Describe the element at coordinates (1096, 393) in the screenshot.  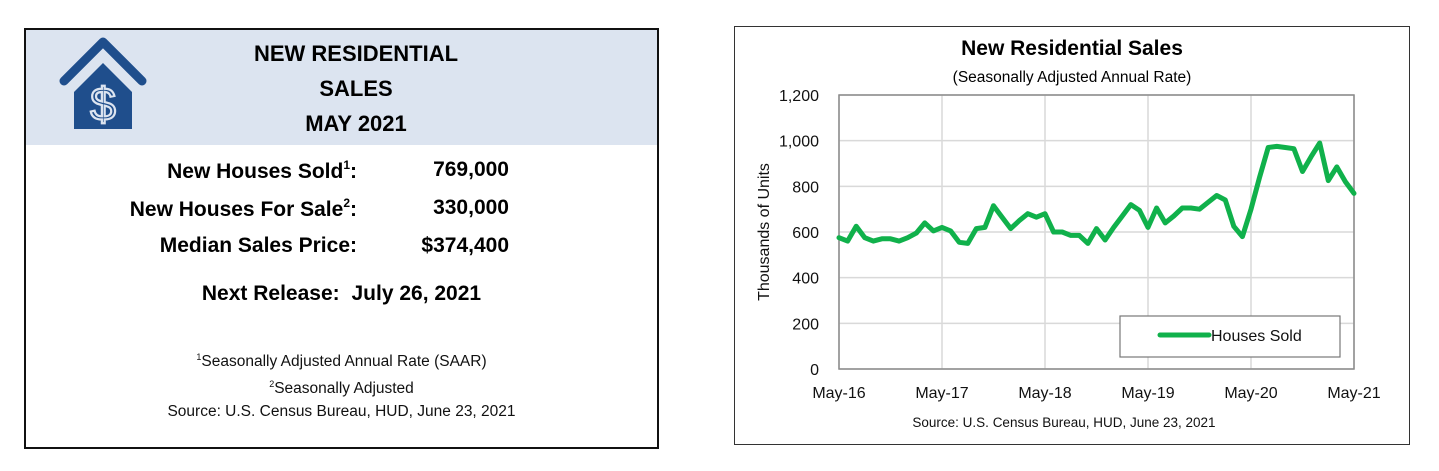
I see `x-axis-ticks: May-16 May-17 May-18 May-19 May-20 May-21` at that location.